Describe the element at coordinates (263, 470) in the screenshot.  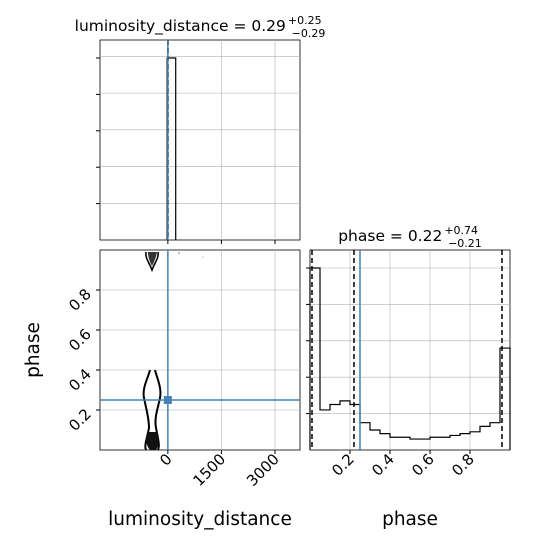
I see `tick-label: 3000` at that location.